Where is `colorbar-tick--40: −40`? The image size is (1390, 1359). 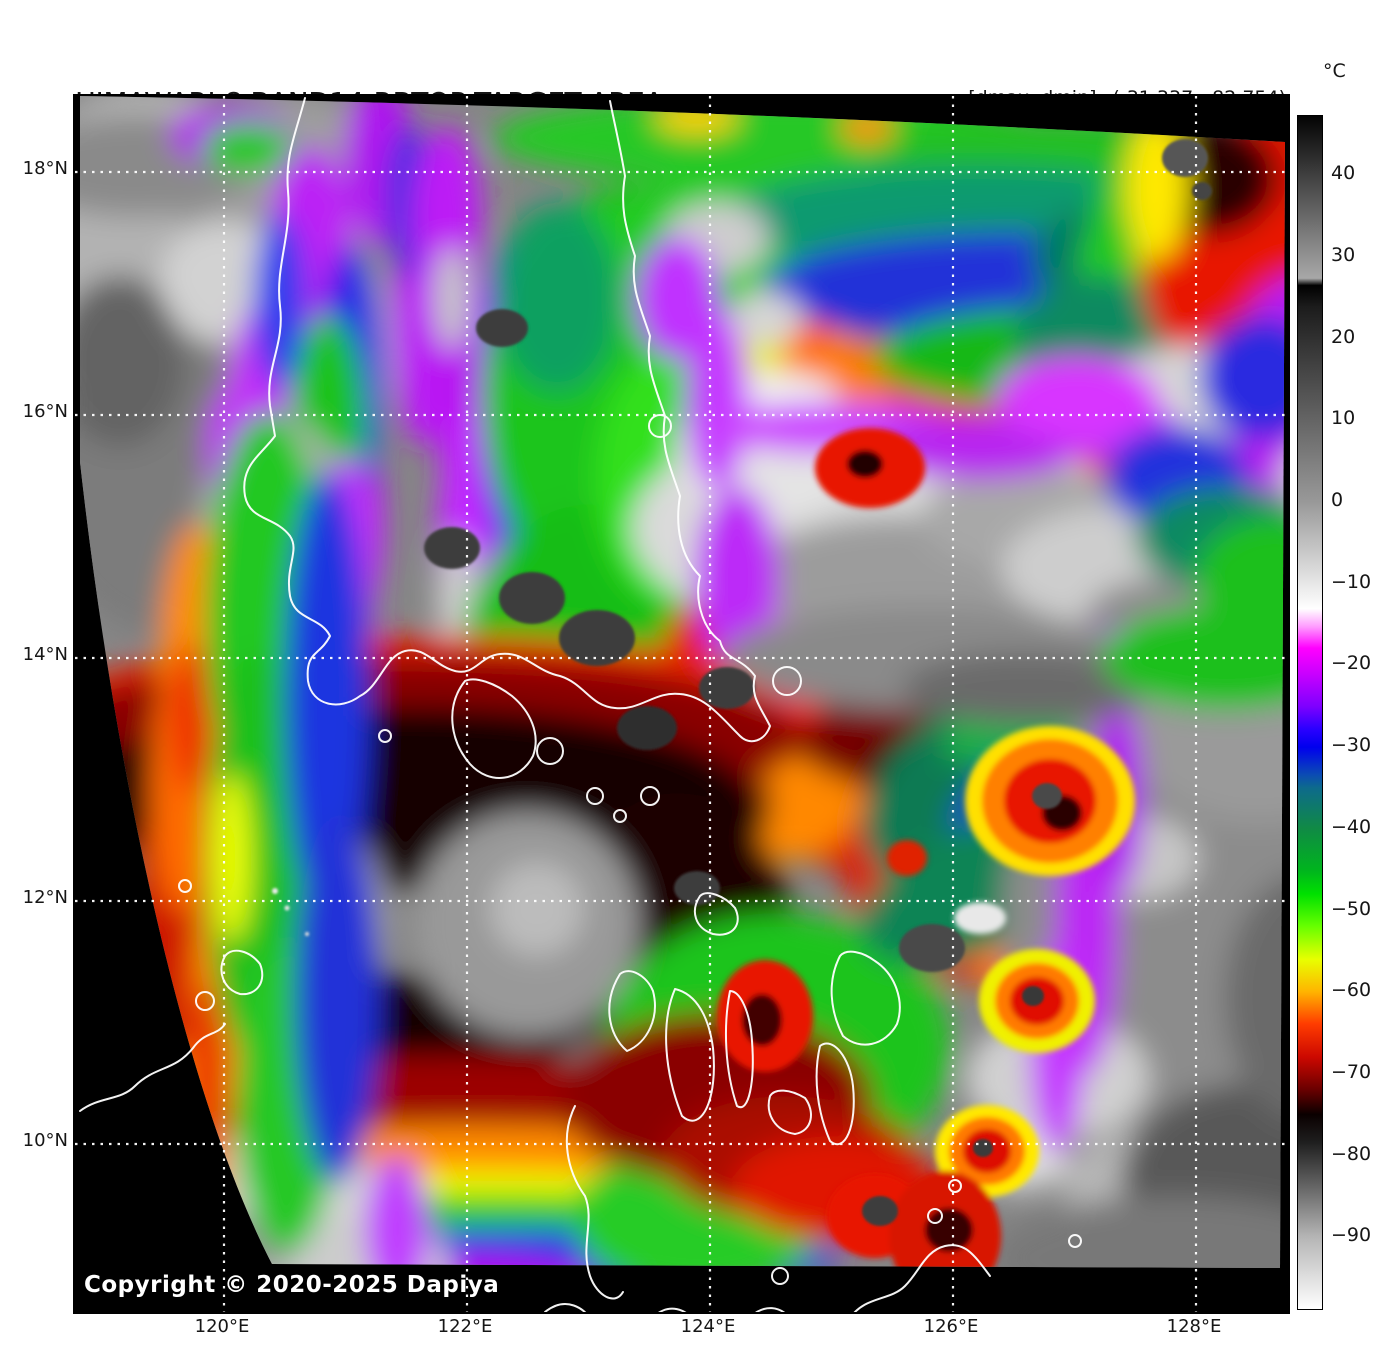
colorbar-tick--40: −40 is located at coordinates (1351, 826).